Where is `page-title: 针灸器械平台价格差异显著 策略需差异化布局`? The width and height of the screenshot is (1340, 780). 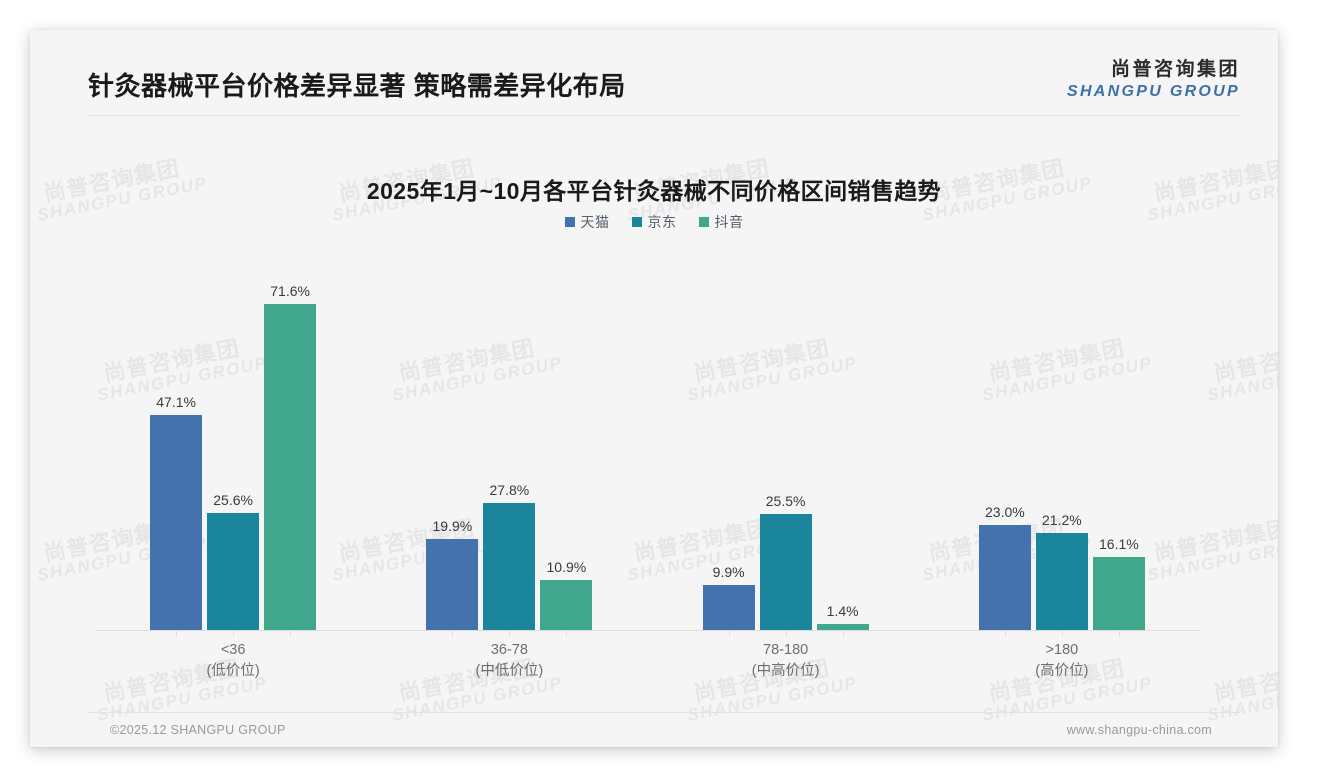 page-title: 针灸器械平台价格差异显著 策略需差异化布局 is located at coordinates (357, 86).